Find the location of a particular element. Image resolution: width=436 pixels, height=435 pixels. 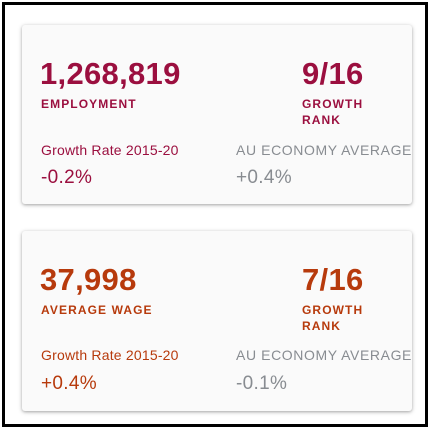

employment-growth-rate-value: -0.2% is located at coordinates (67, 177).